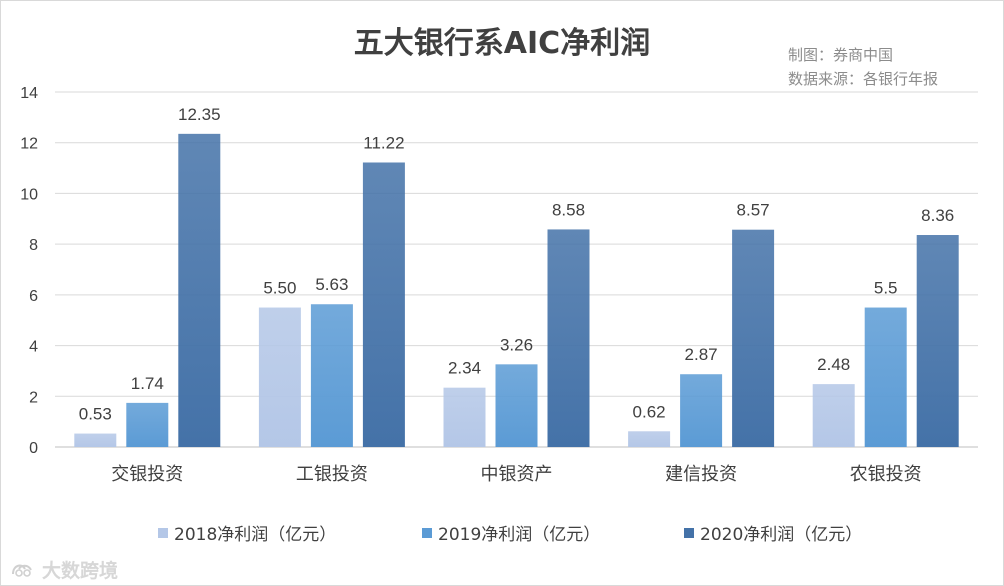  I want to click on data-label: 5.50, so click(279, 288).